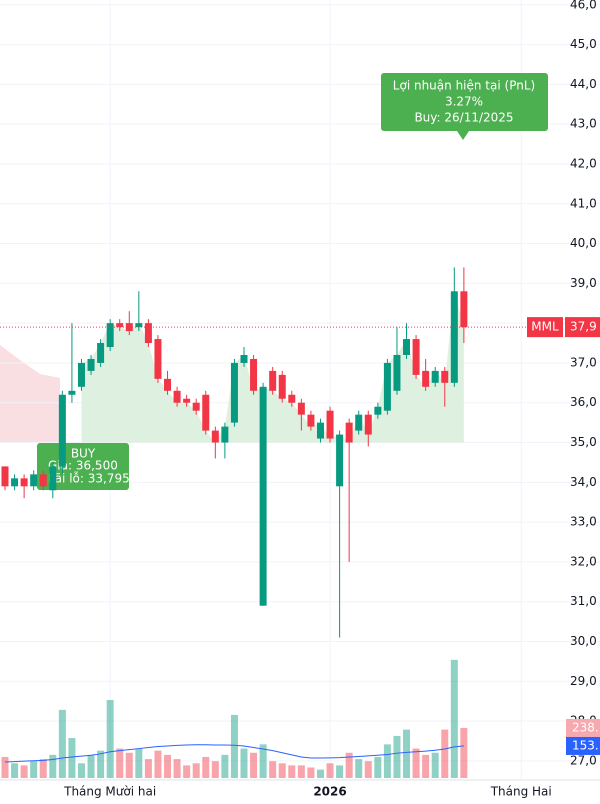  Describe the element at coordinates (583, 522) in the screenshot. I see `y-tick-label: 33,0` at that location.